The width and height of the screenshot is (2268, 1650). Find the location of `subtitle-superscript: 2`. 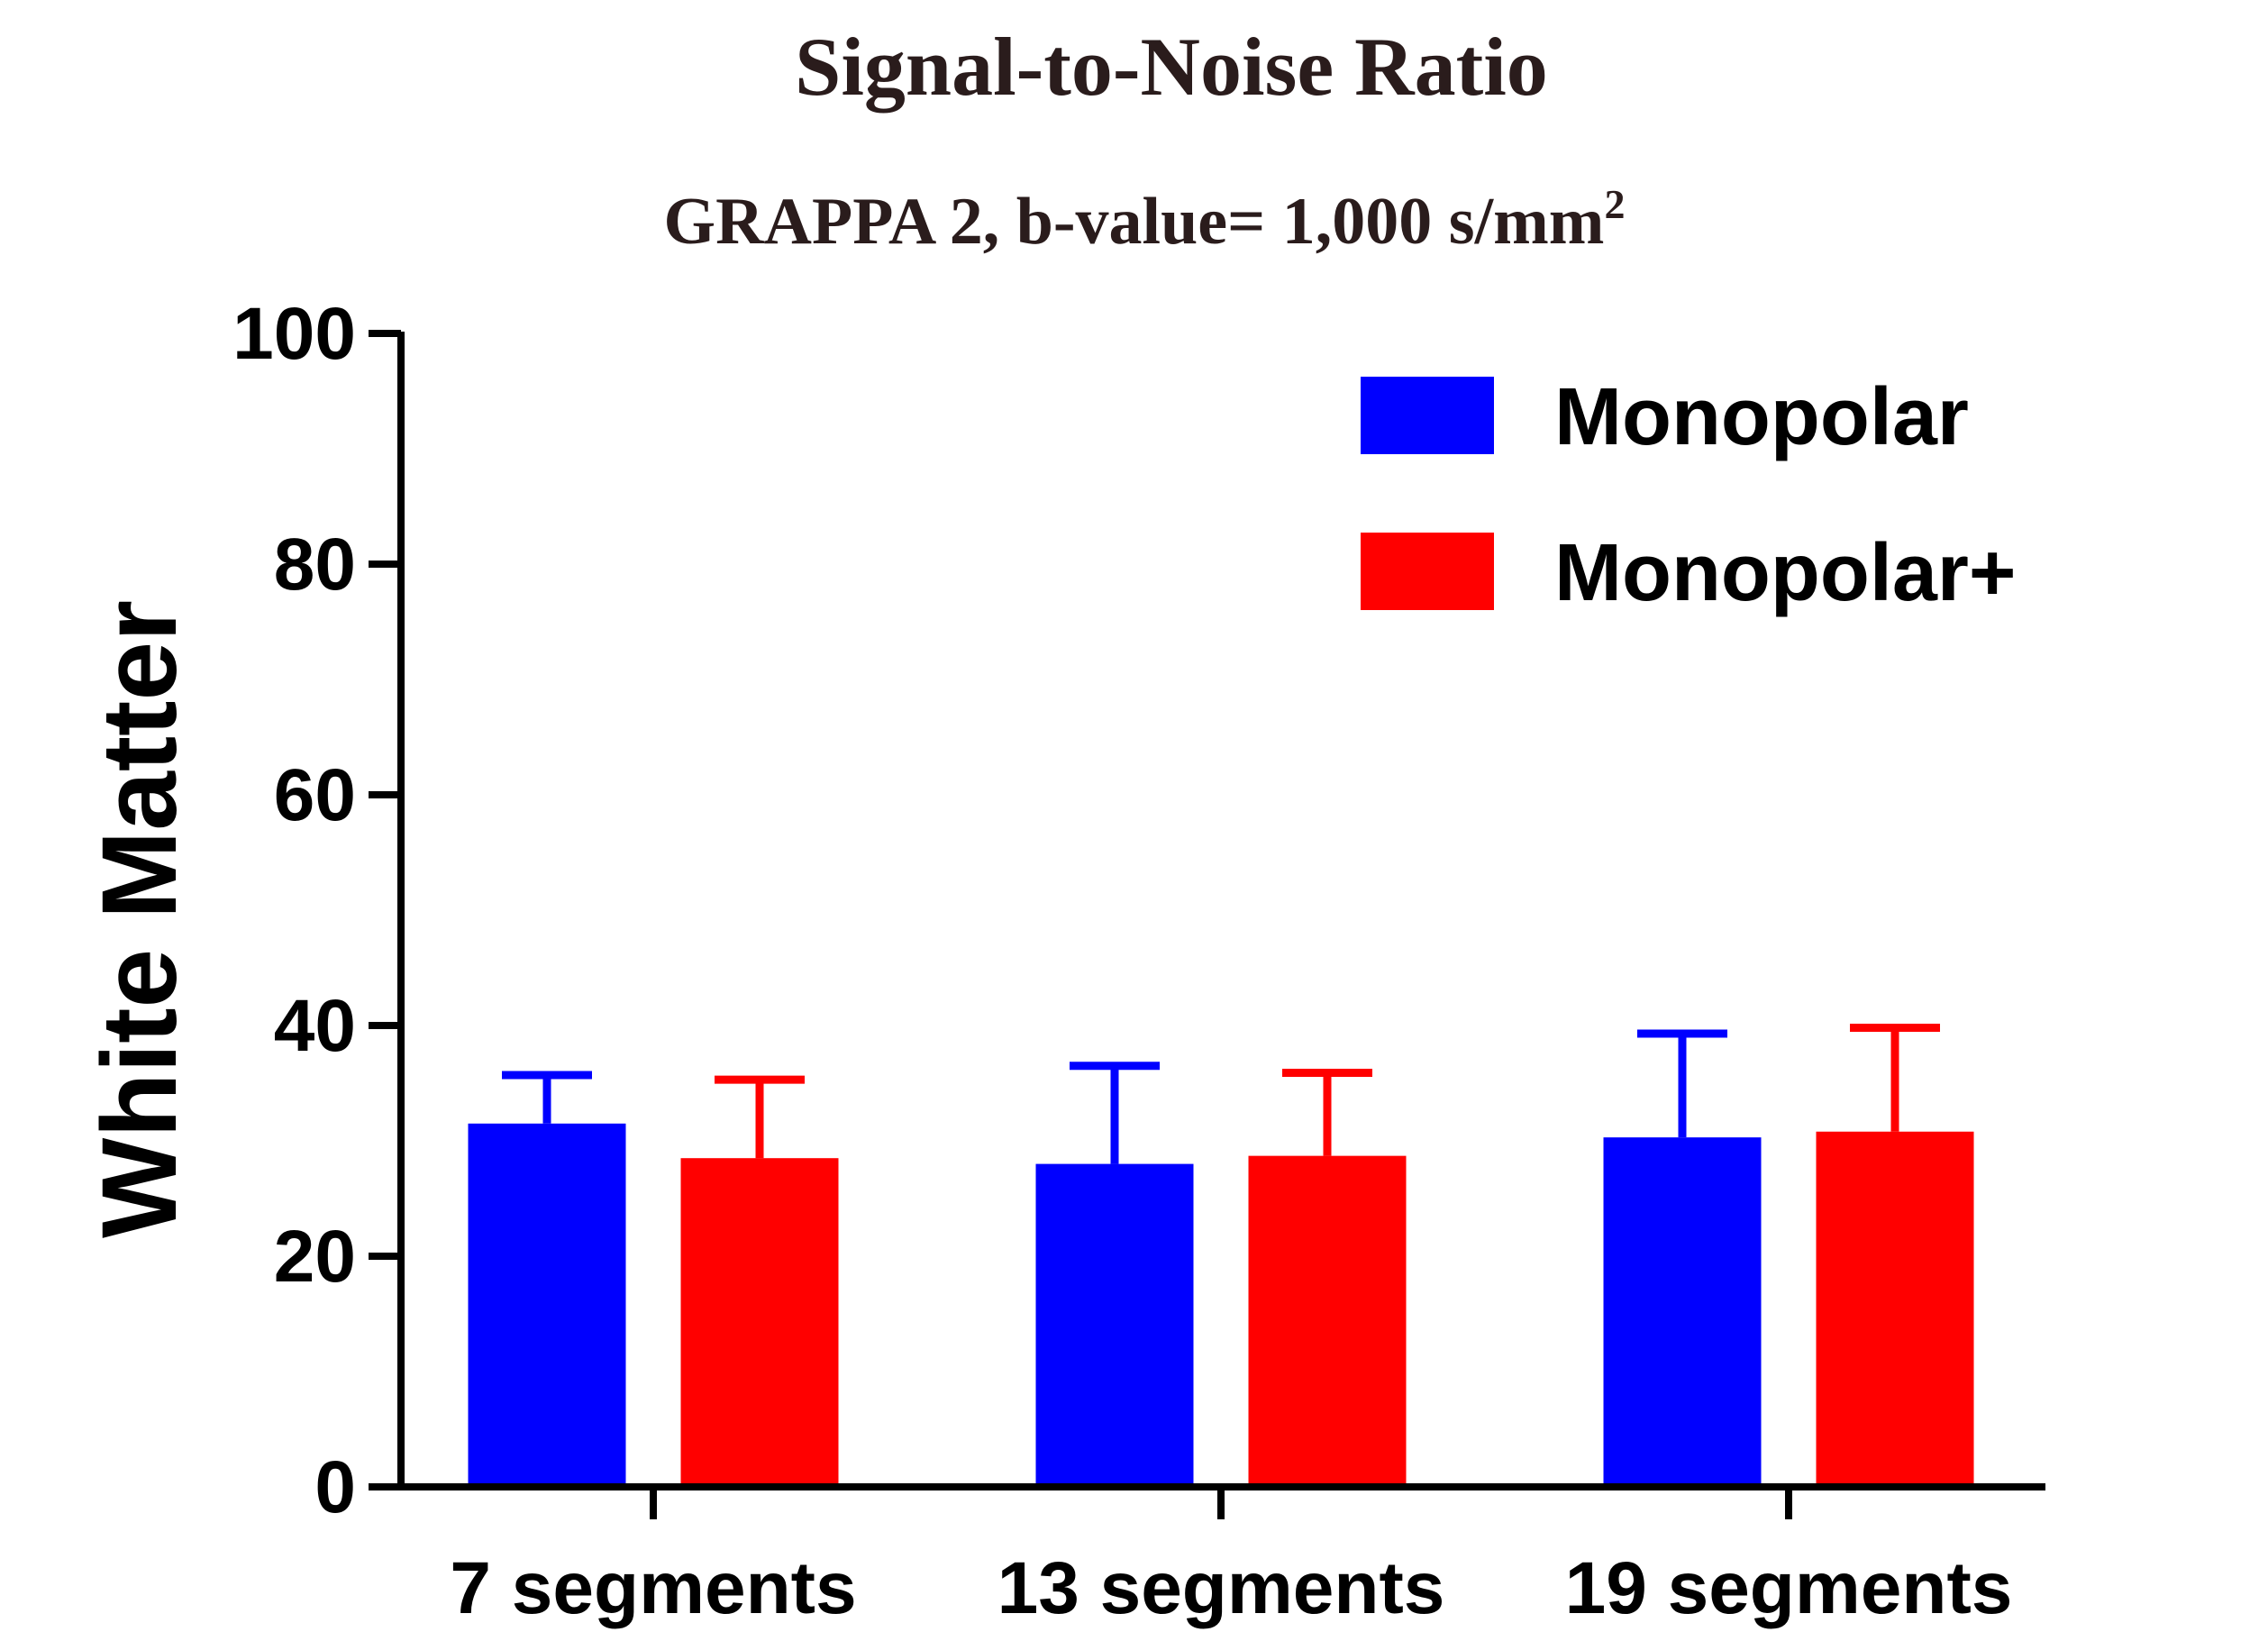

subtitle-superscript: 2 is located at coordinates (1614, 204).